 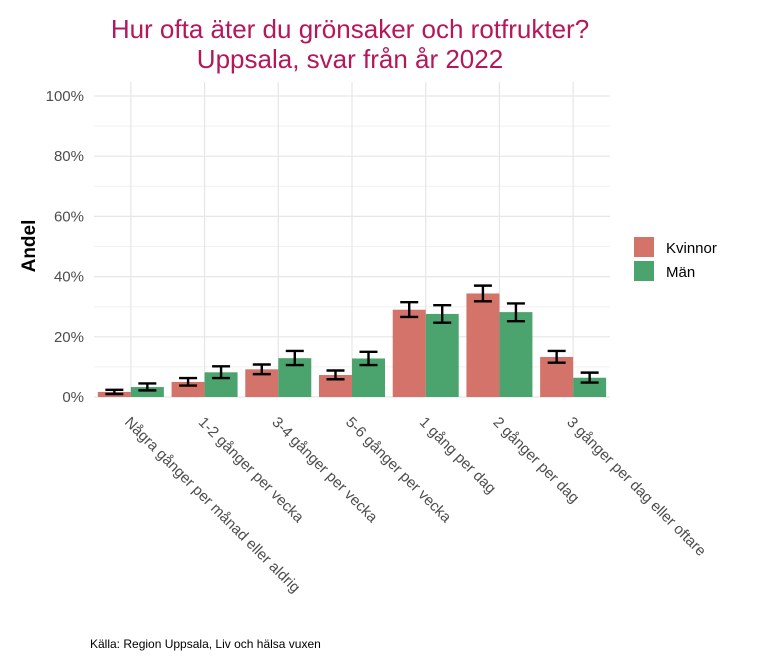 I want to click on y-axis-ticks: 0% 20% 40% 60% 80% 100%, so click(x=65, y=247).